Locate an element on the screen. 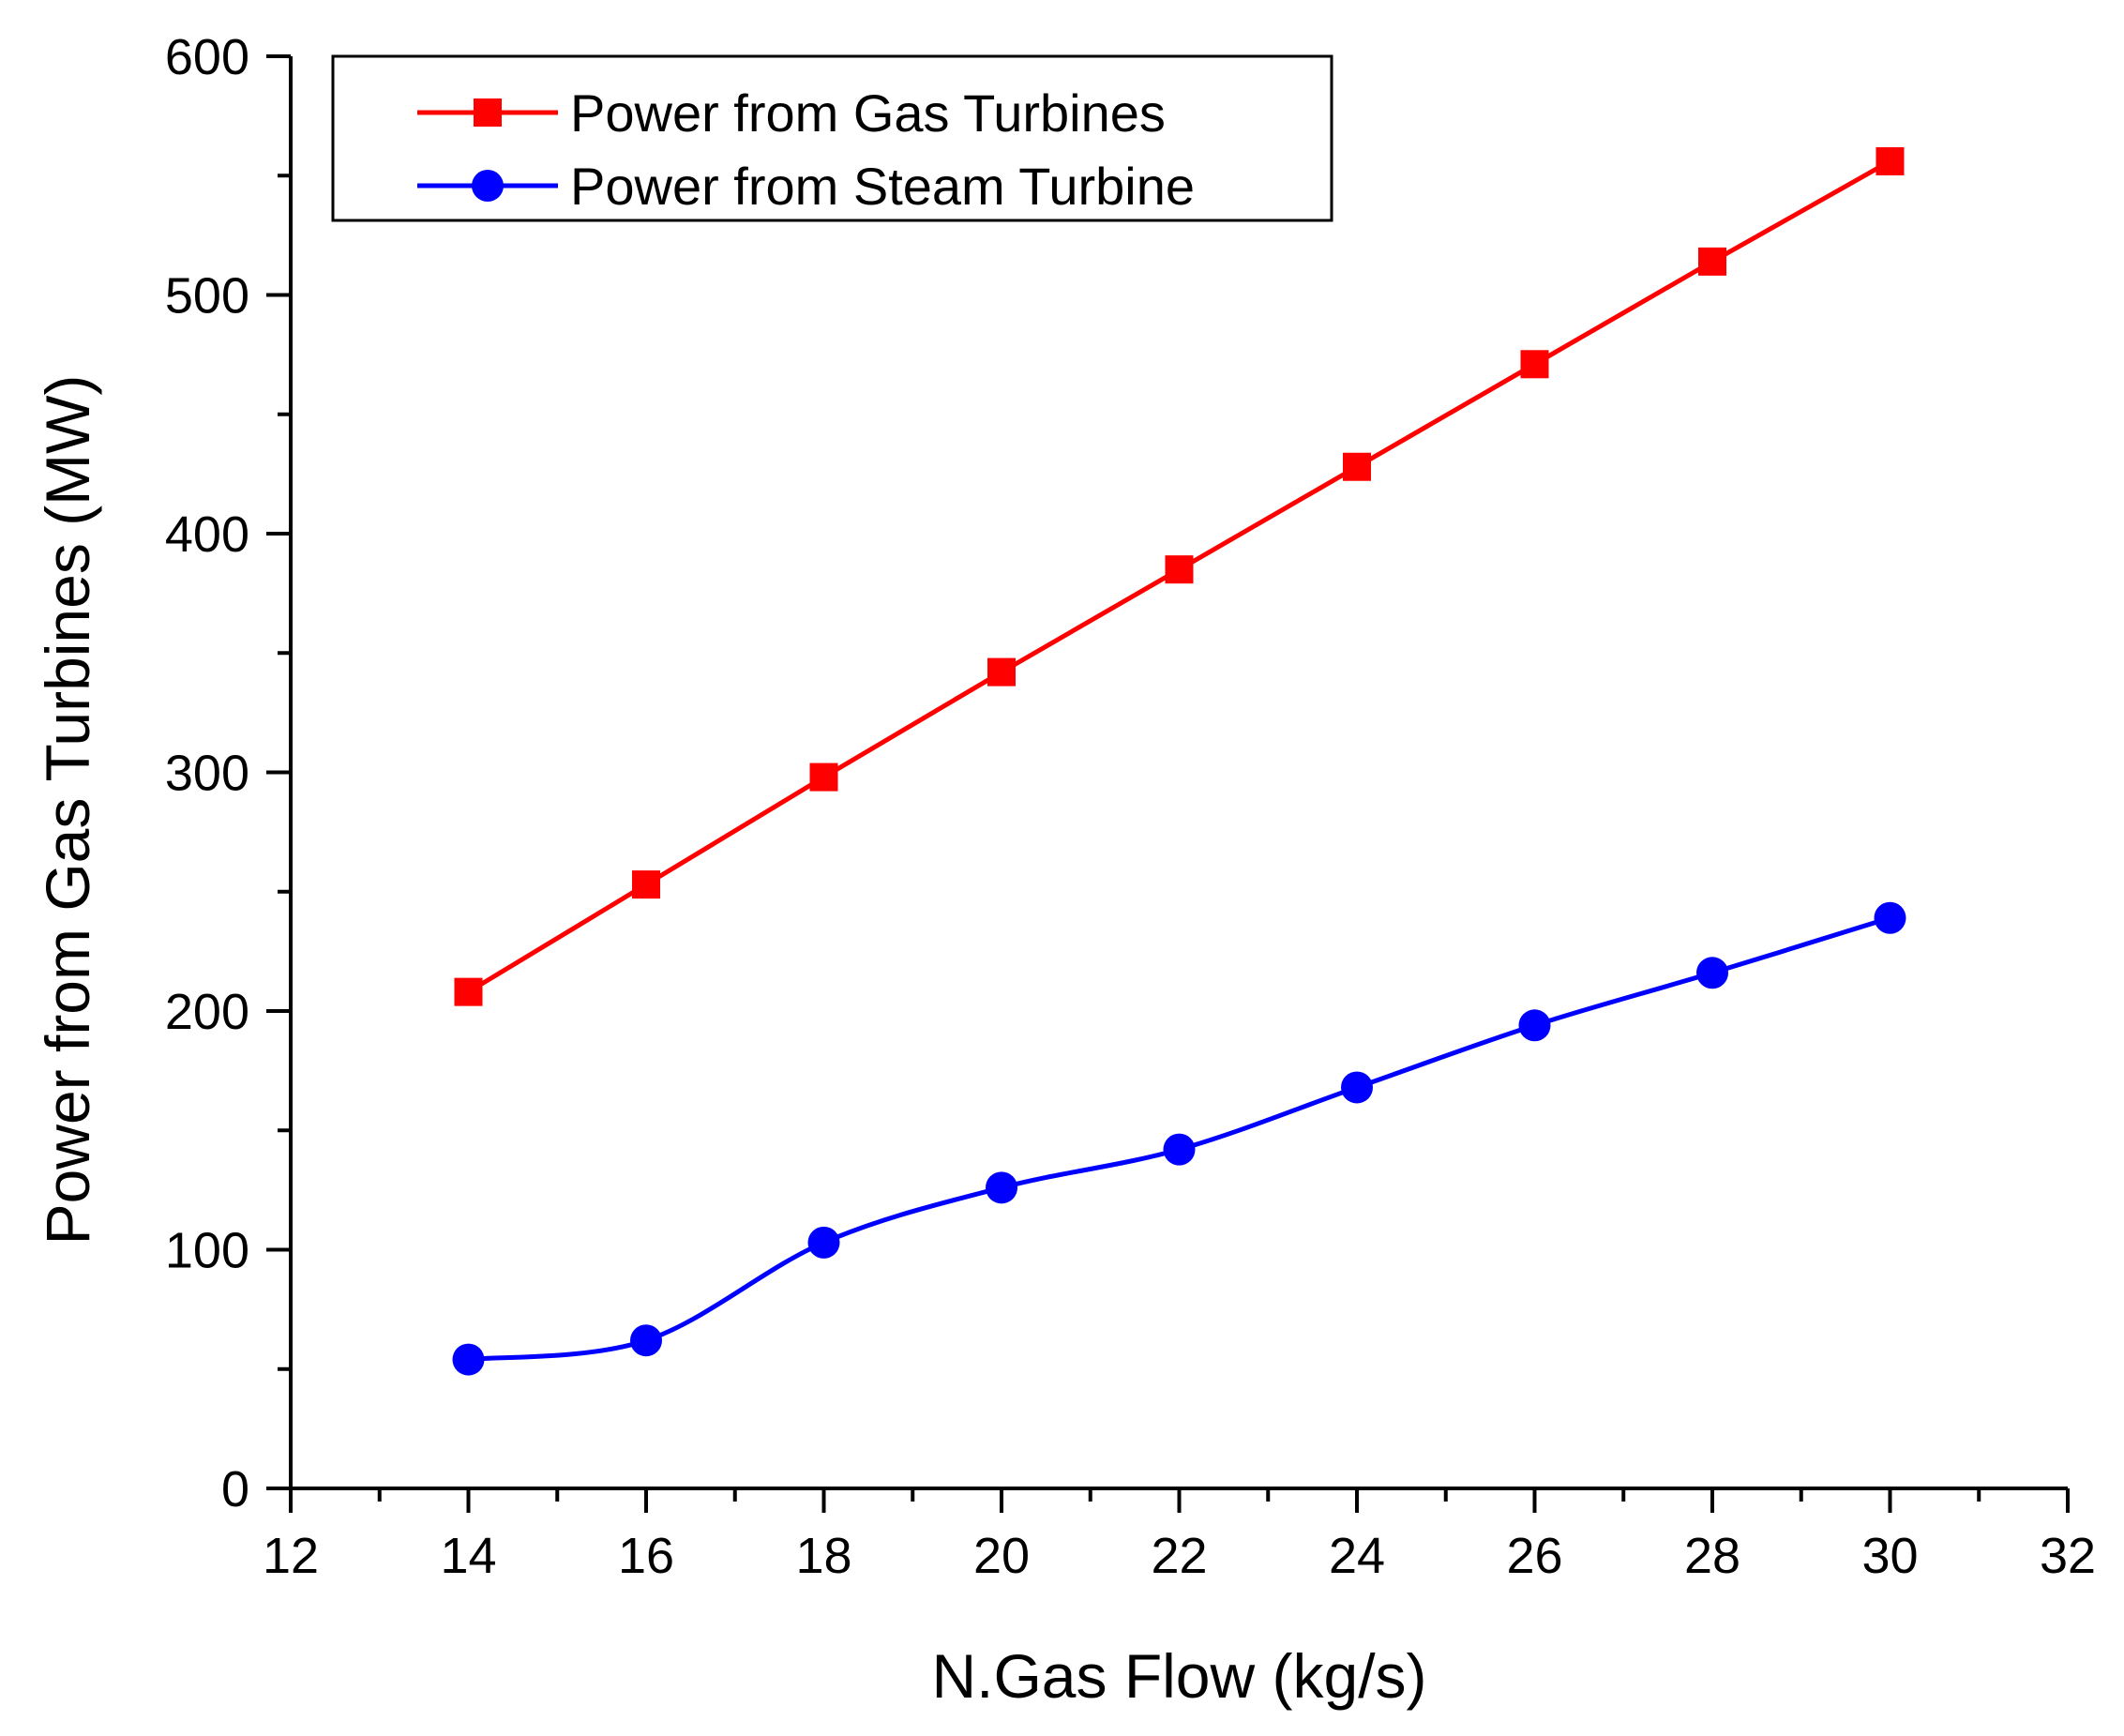 This screenshot has height=1736, width=2124. x-tick-label: 24 is located at coordinates (1357, 1556).